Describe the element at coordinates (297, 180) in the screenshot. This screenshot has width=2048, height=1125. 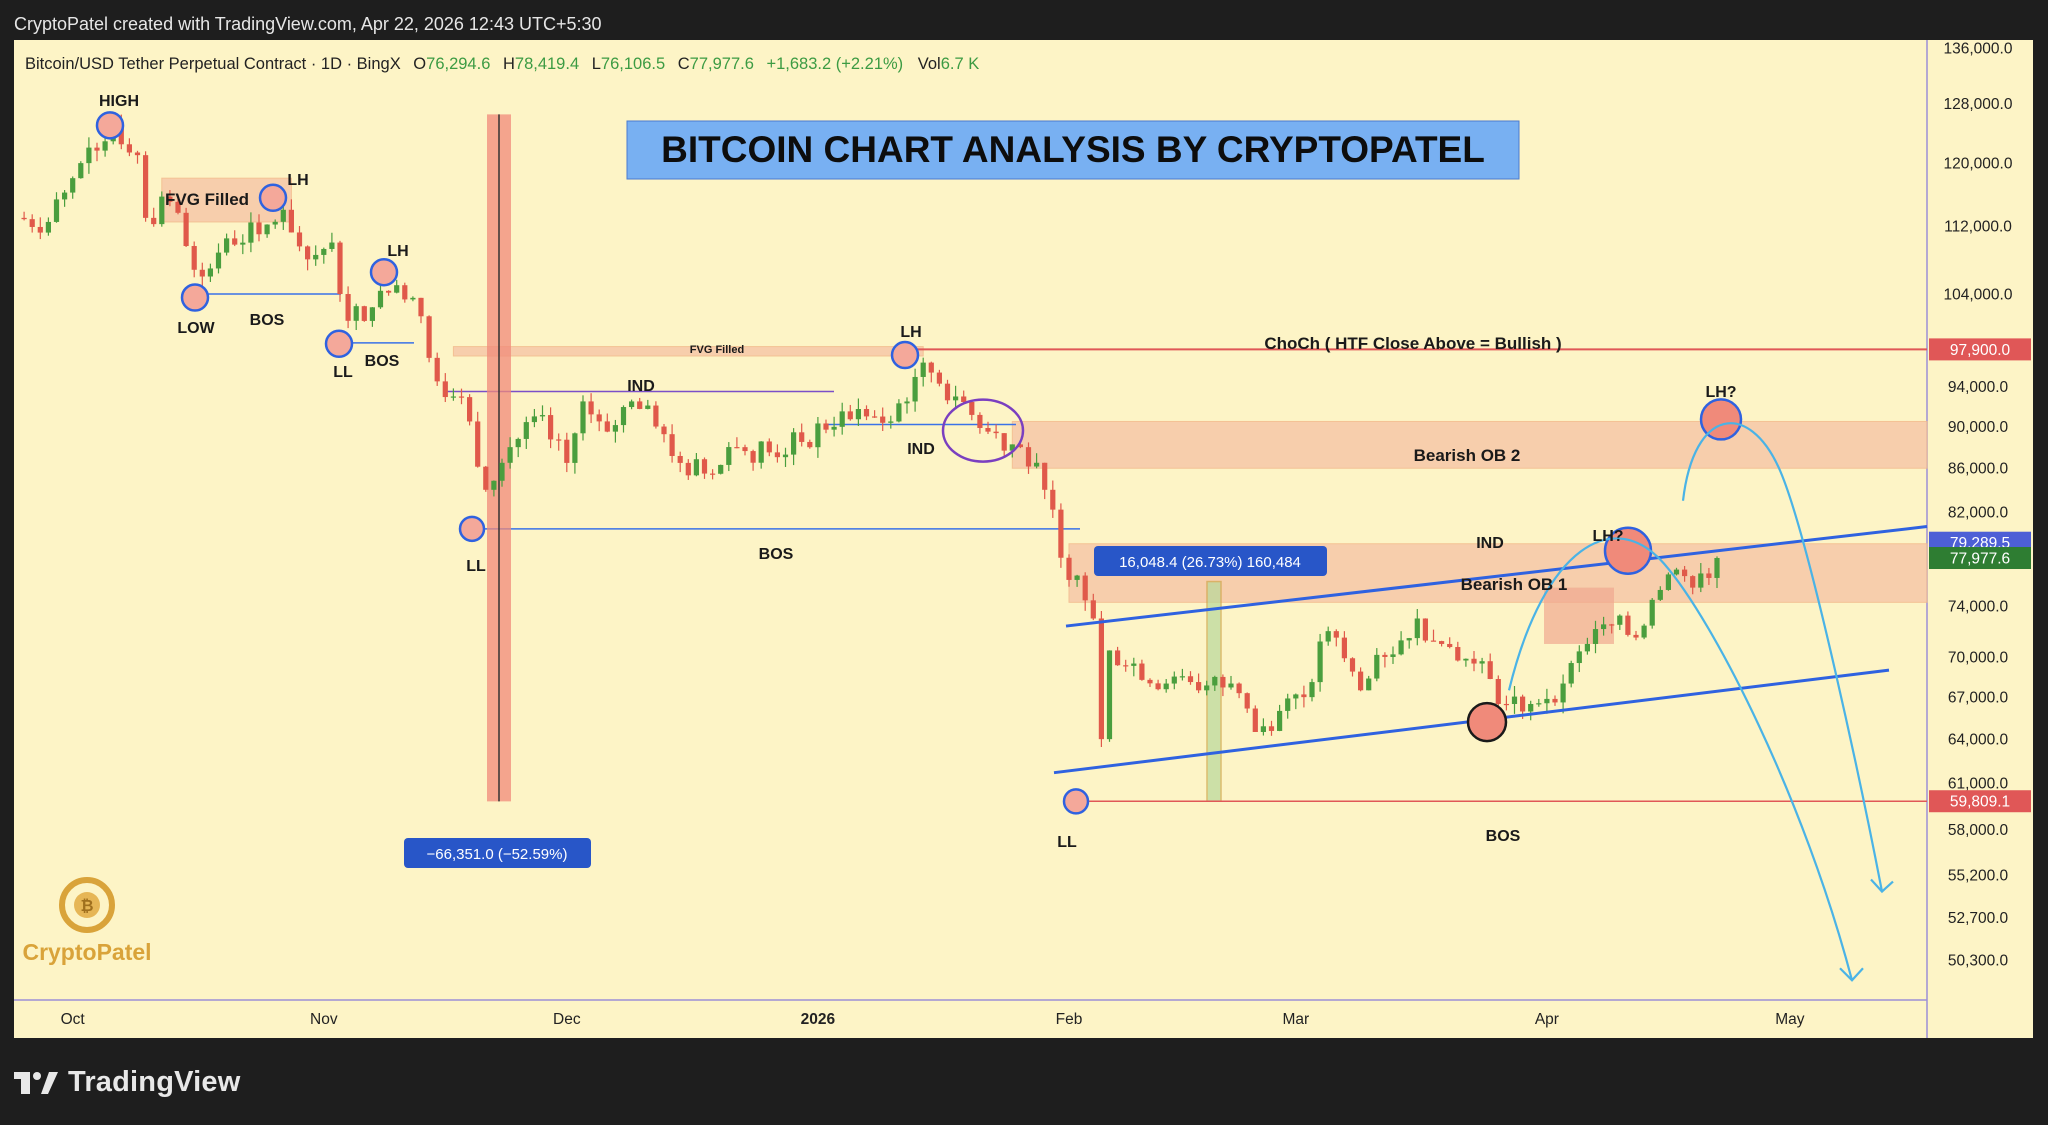
I see `swing-label: LH` at that location.